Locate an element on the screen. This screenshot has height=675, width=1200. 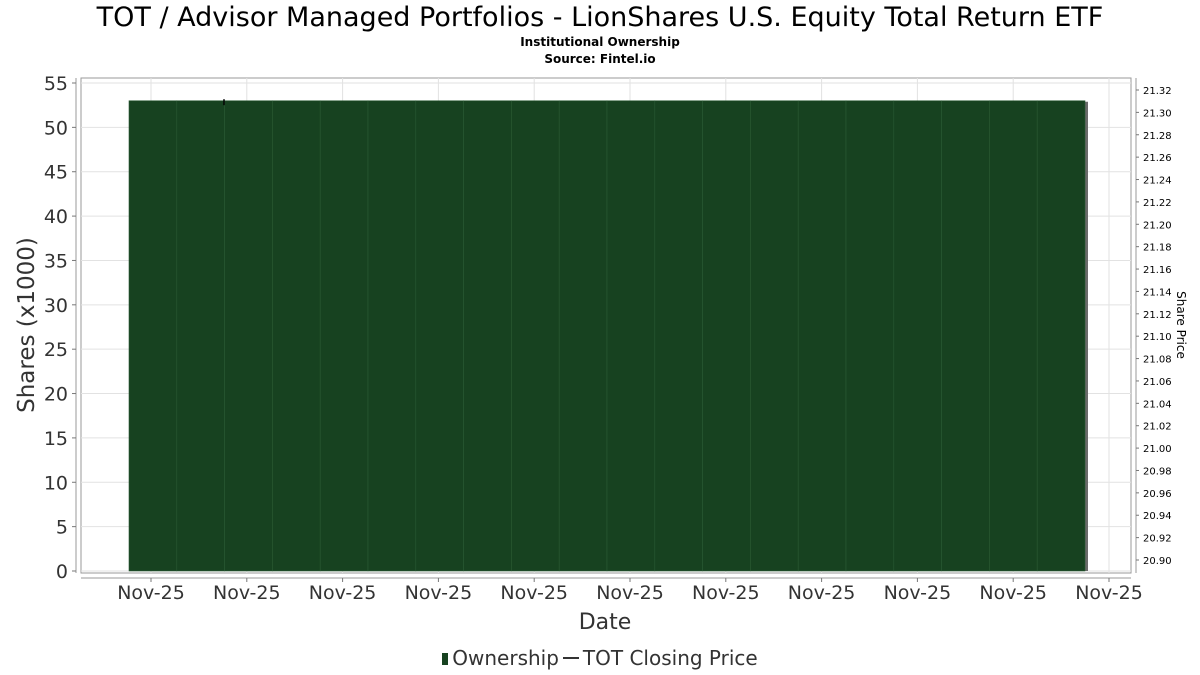
y-tick-label: 50 is located at coordinates (56, 128).